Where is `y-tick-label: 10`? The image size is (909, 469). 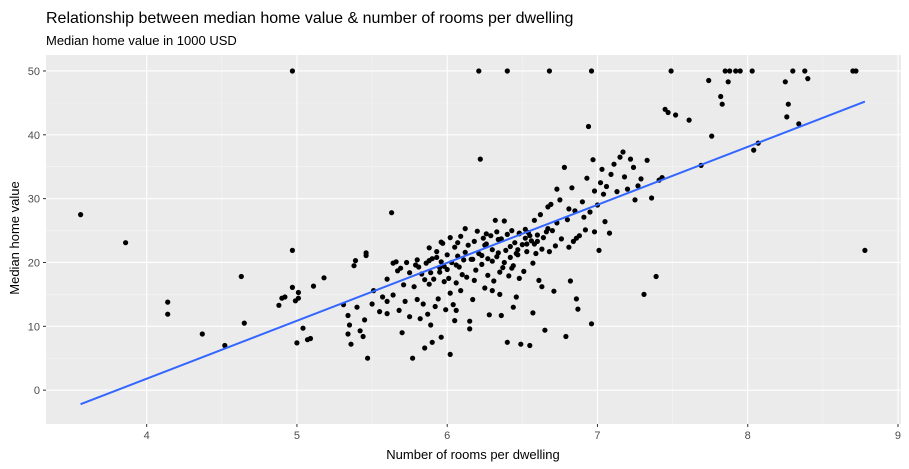
y-tick-label: 10 is located at coordinates (34, 327).